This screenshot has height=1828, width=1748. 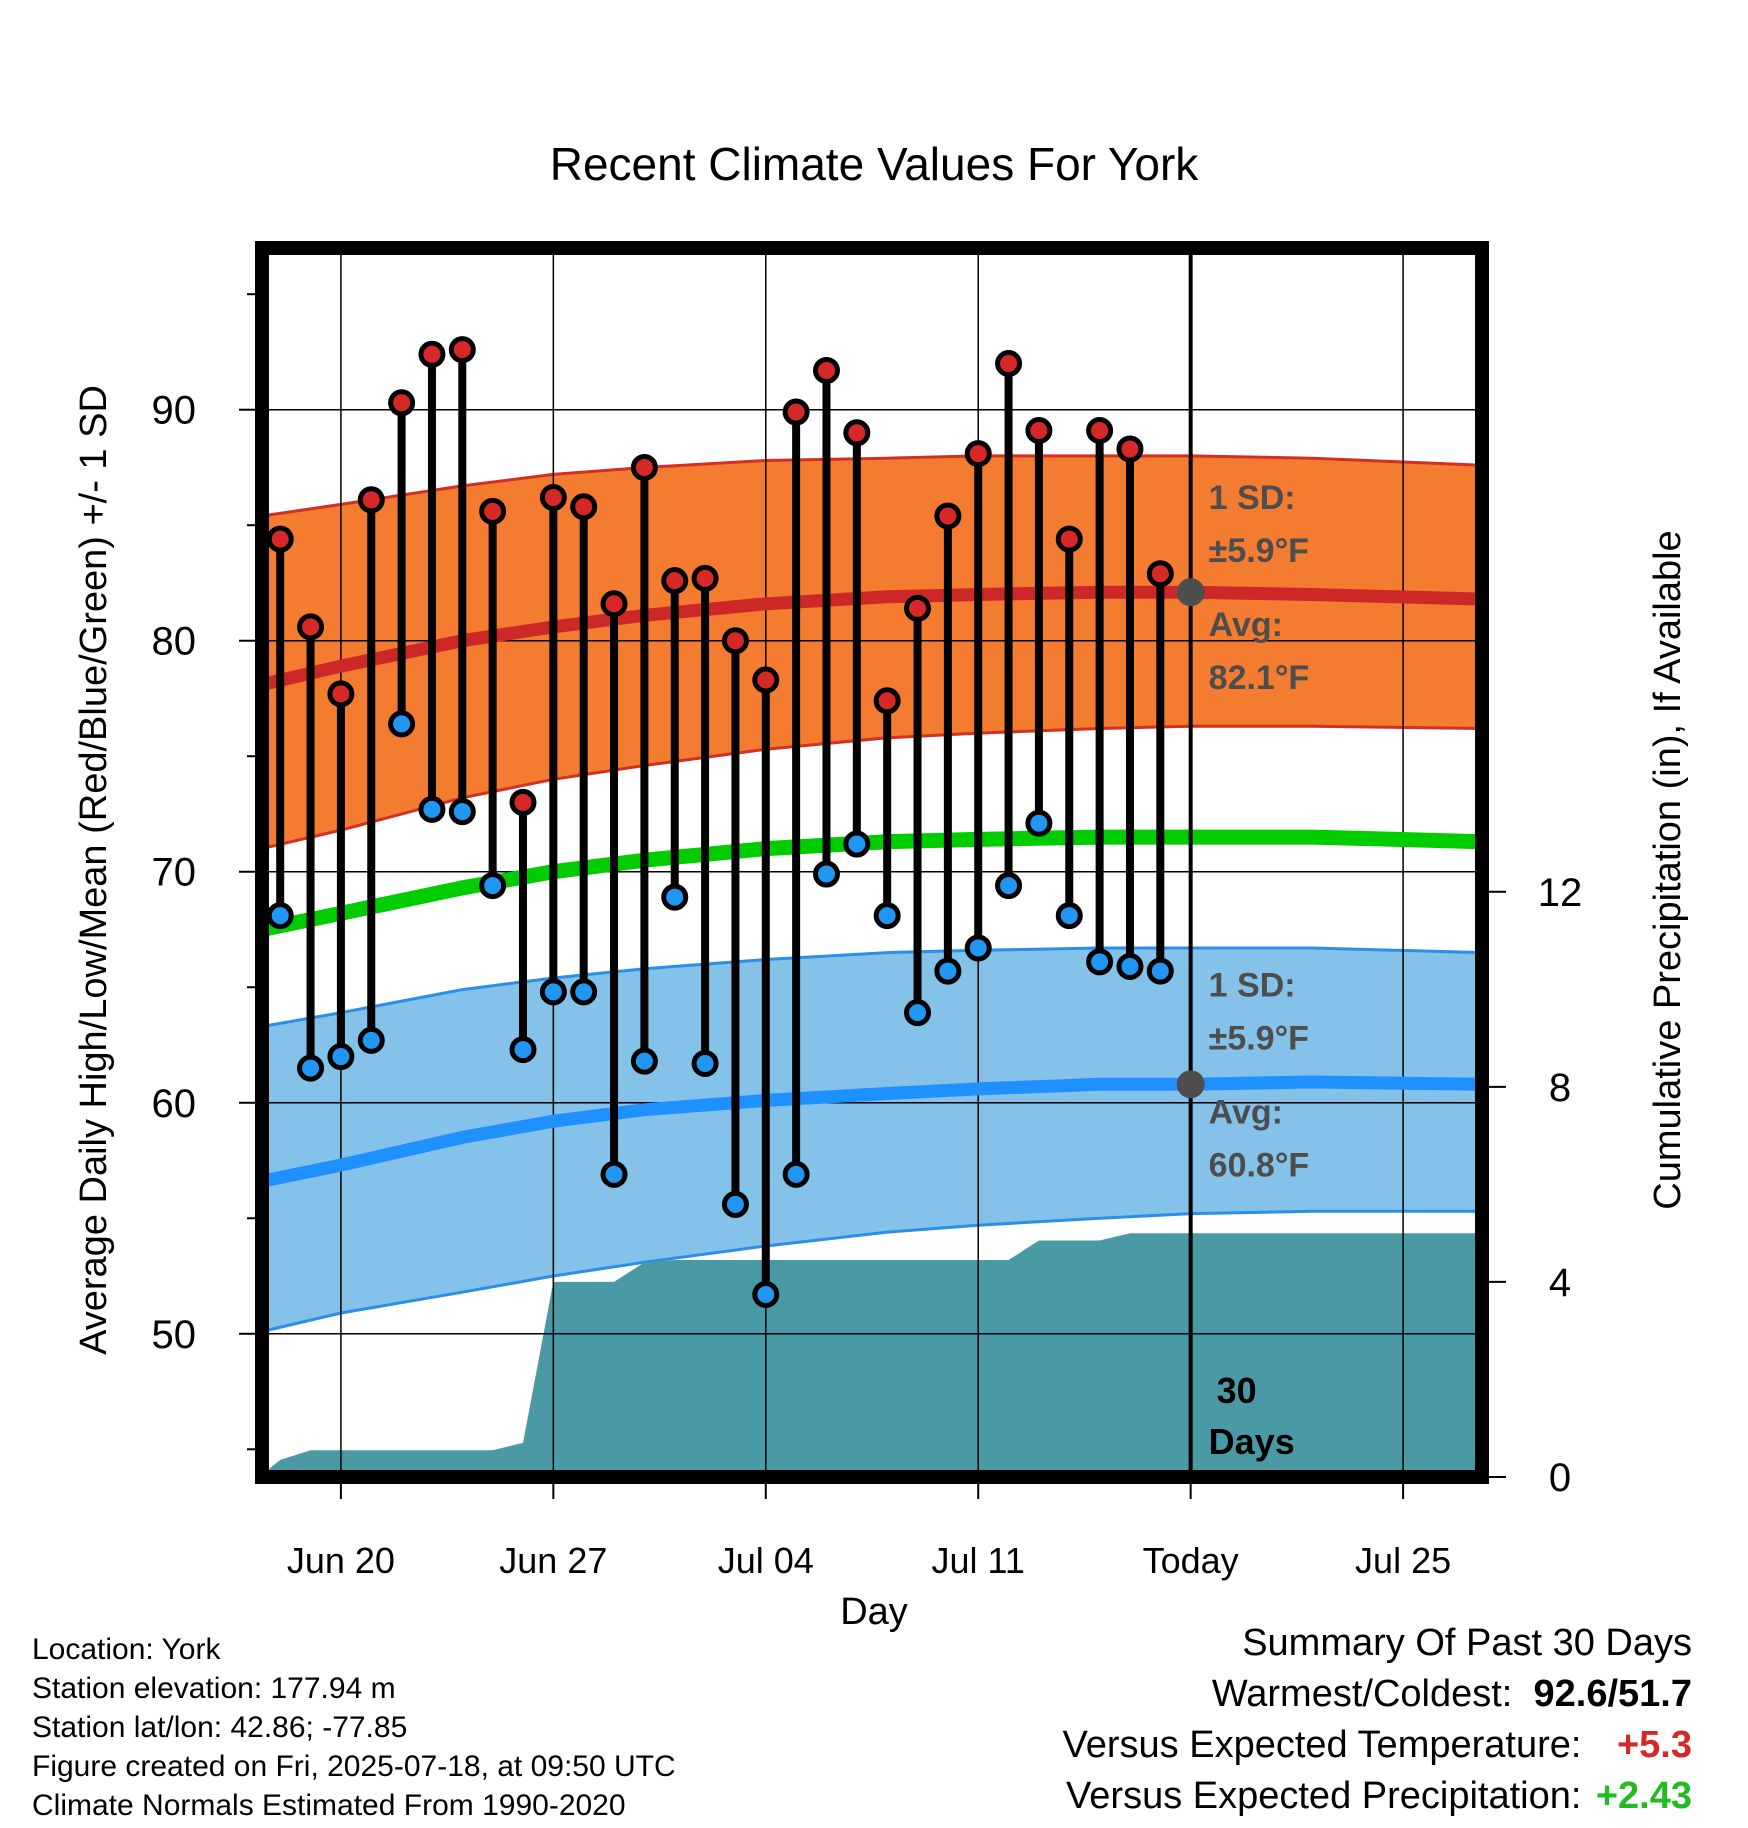 What do you see at coordinates (1362, 1694) in the screenshot?
I see `warm-cold-label: Warmest/Coldest:` at bounding box center [1362, 1694].